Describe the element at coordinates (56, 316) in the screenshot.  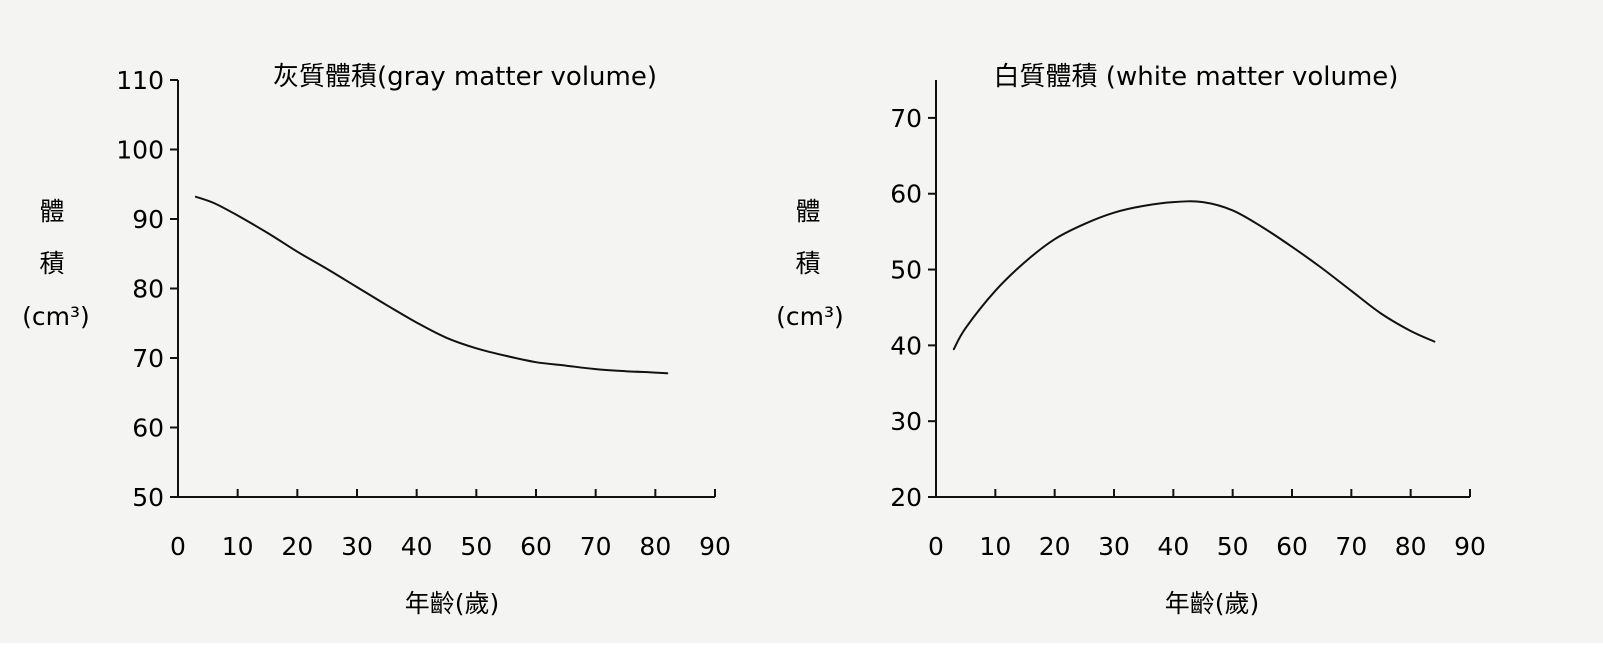
I see `gray-matter-ylabel-line-3: (cm³)` at that location.